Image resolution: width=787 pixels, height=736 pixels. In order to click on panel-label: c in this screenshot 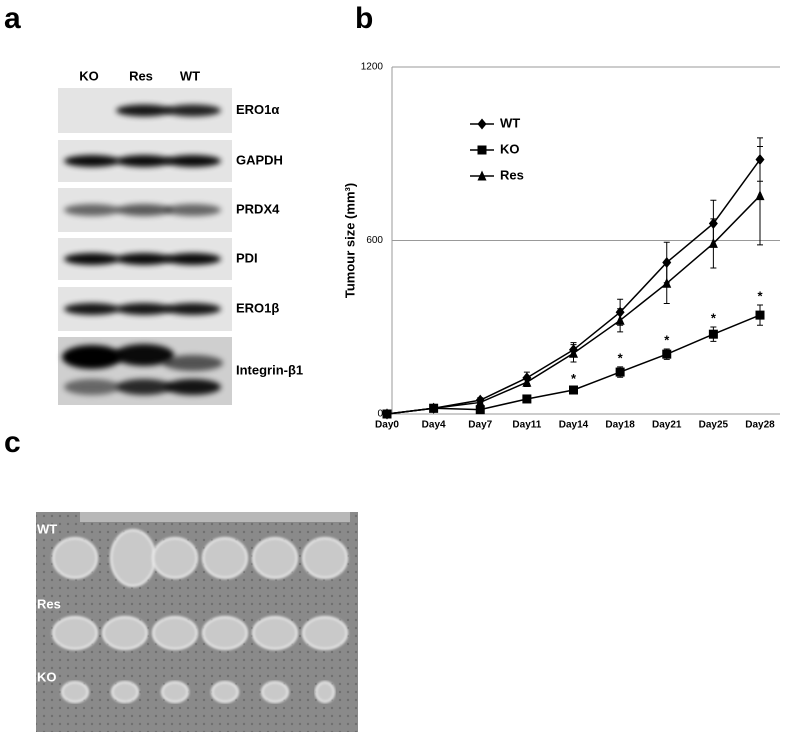, I will do `click(12, 442)`.